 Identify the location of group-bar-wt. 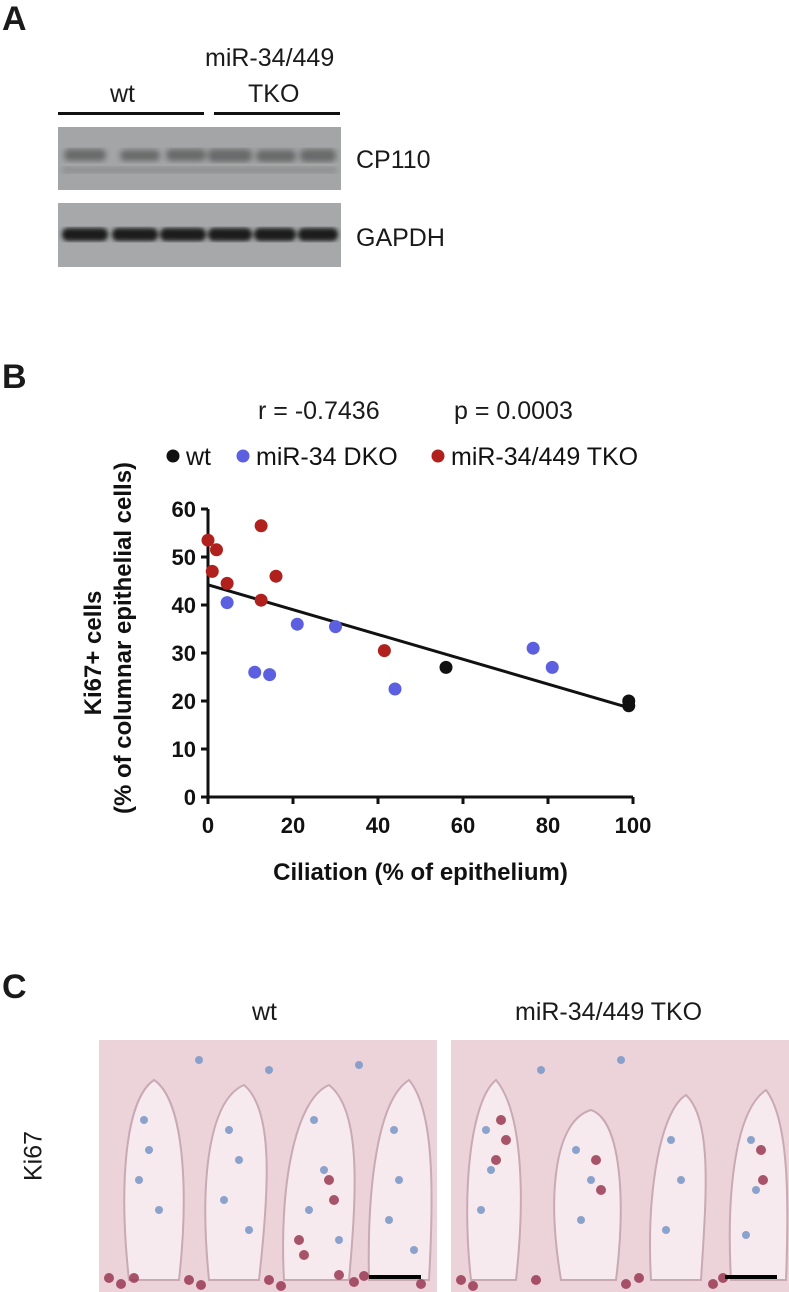
(131, 113).